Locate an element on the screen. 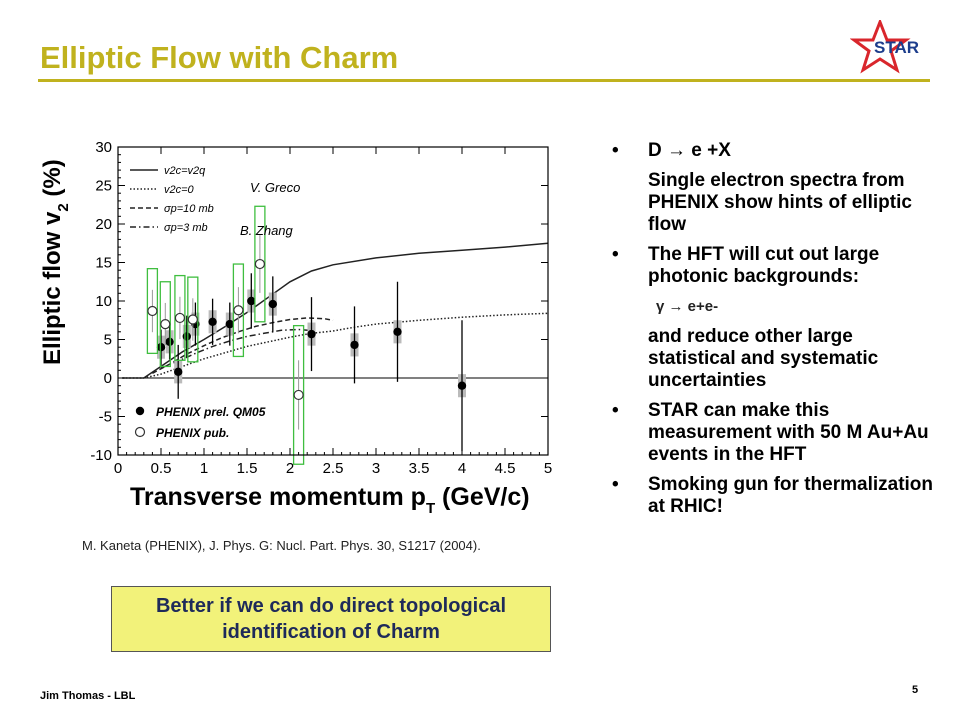 This screenshot has height=720, width=960. x-tick-label: 1.5 is located at coordinates (247, 468).